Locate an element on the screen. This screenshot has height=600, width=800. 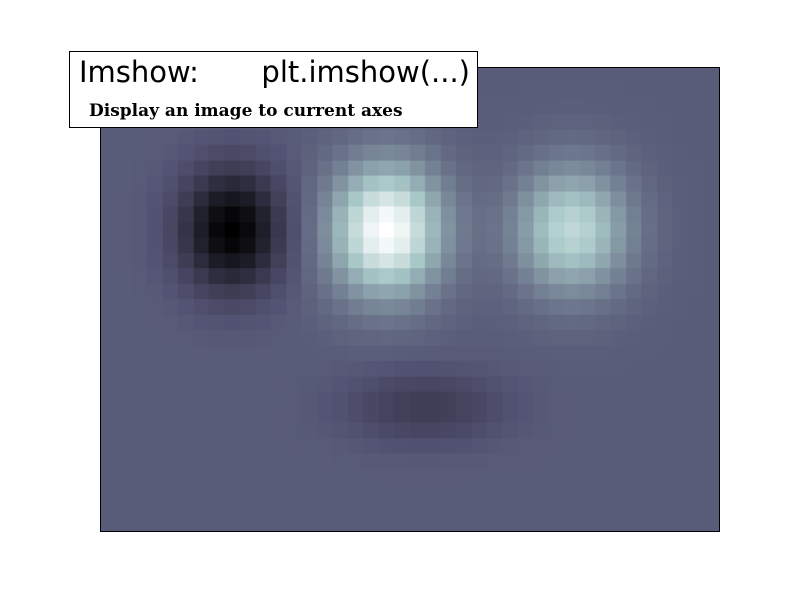
title-code: plt.imshow(...) is located at coordinates (365, 72).